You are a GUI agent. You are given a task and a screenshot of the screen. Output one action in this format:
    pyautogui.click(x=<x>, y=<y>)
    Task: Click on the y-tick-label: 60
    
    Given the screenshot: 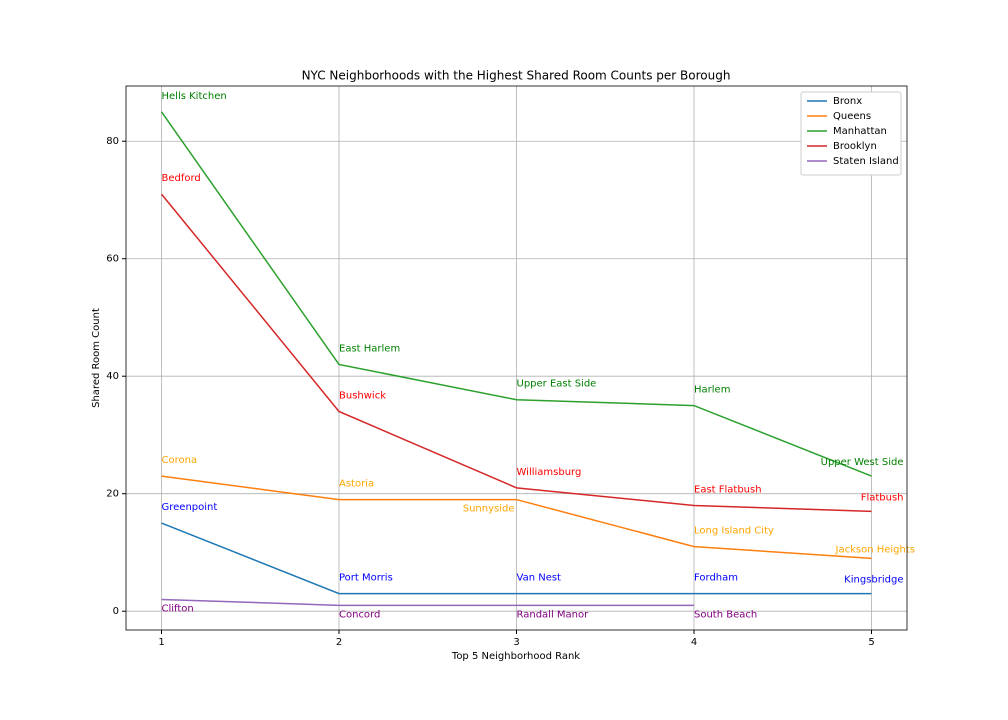 What is the action you would take?
    pyautogui.click(x=112, y=259)
    